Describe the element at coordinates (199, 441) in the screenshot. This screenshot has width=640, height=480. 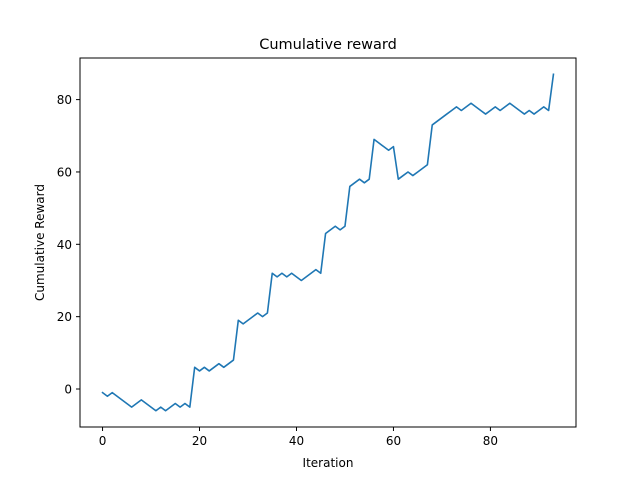
I see `x-tick-label: 20` at that location.